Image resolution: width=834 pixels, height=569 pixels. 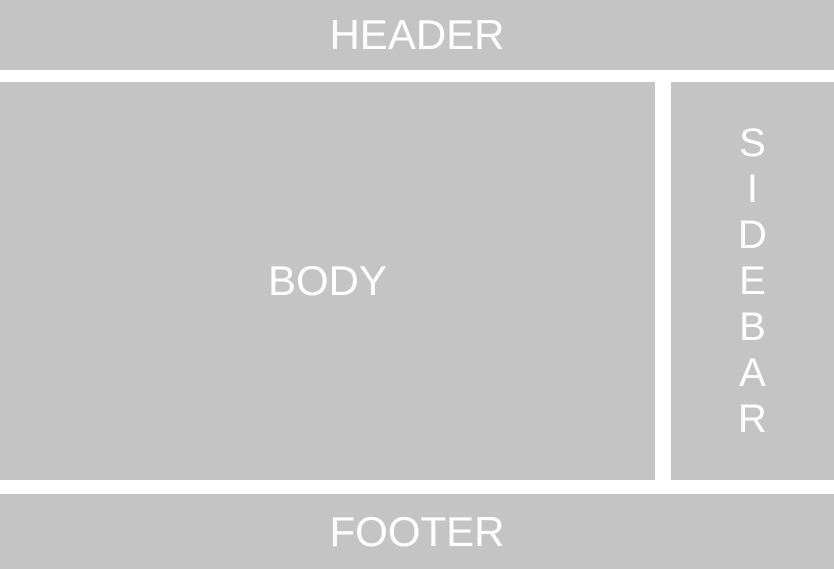 I want to click on body-label: BODY, so click(x=327, y=280).